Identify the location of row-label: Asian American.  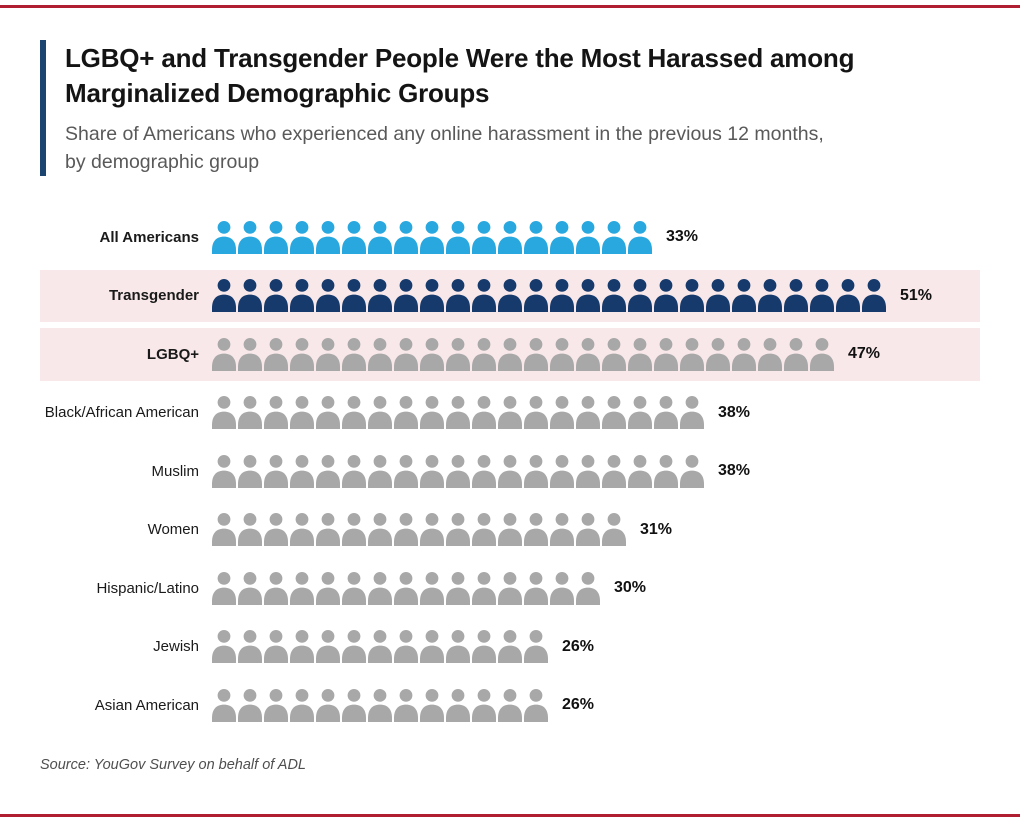
(146, 705).